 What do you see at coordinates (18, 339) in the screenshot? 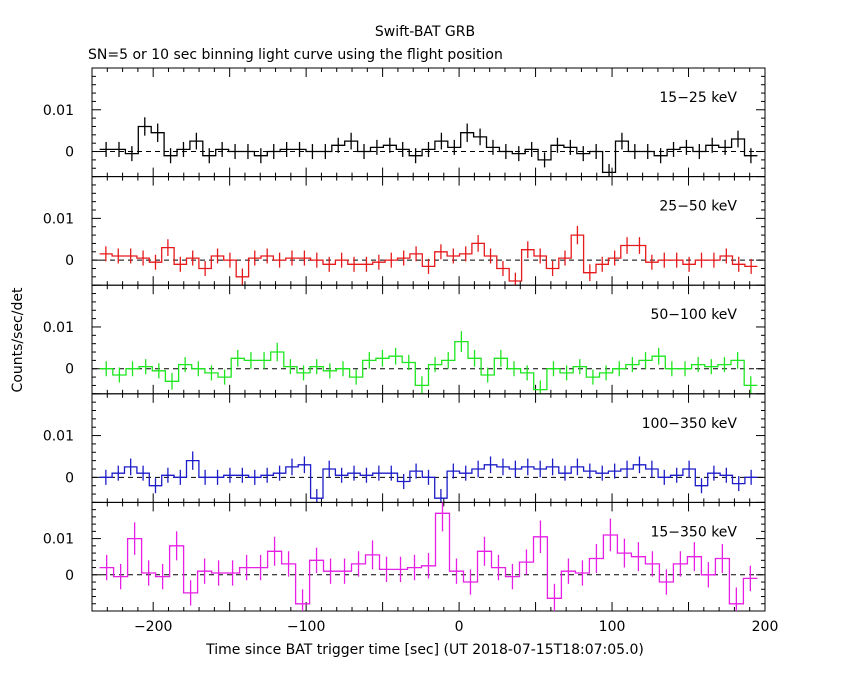
I see `y-axis-label: Counts/sec/det` at bounding box center [18, 339].